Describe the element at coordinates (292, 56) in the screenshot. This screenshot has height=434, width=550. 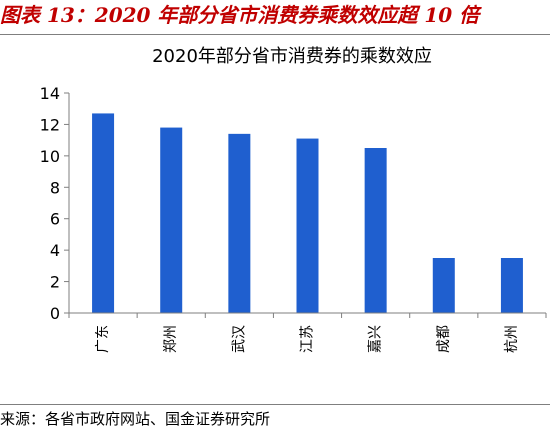
I see `chart-title: 2020年部分省市消费券的乘数效应` at that location.